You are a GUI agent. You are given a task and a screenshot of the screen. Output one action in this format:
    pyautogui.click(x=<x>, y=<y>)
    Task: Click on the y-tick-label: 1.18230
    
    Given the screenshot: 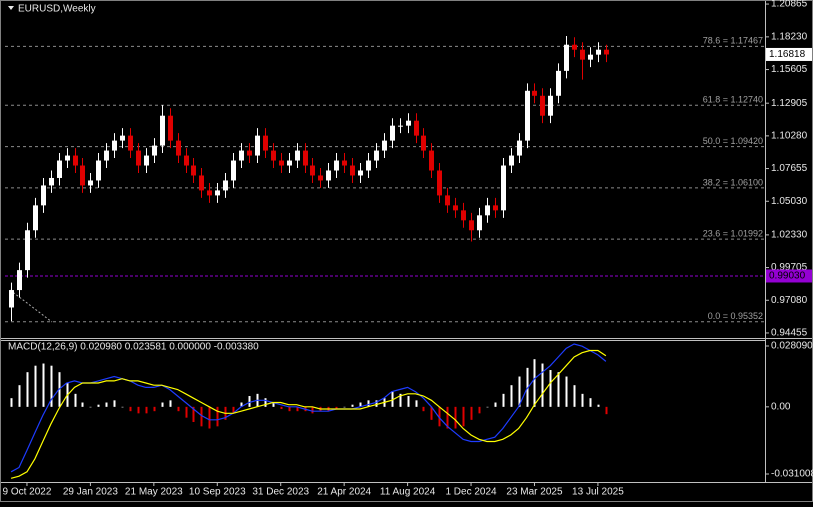 What is the action you would take?
    pyautogui.click(x=789, y=37)
    